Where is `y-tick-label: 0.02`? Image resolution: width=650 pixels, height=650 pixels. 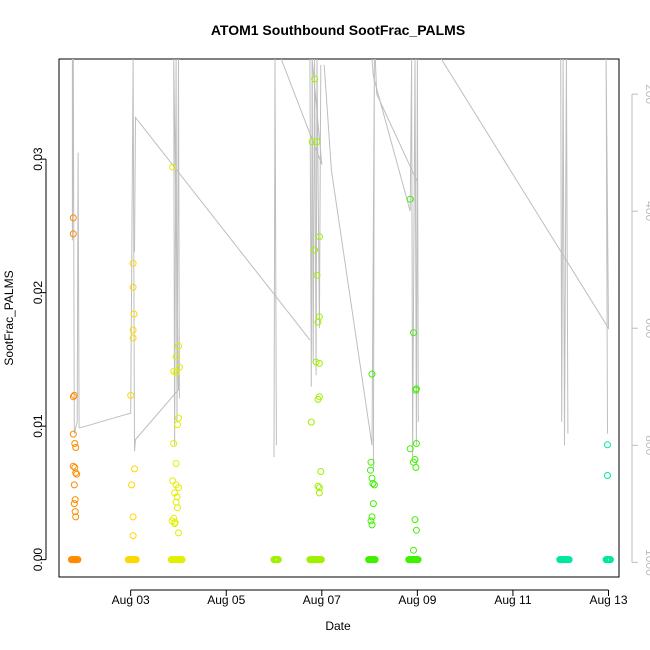
y-tick-label: 0.02 is located at coordinates (38, 293).